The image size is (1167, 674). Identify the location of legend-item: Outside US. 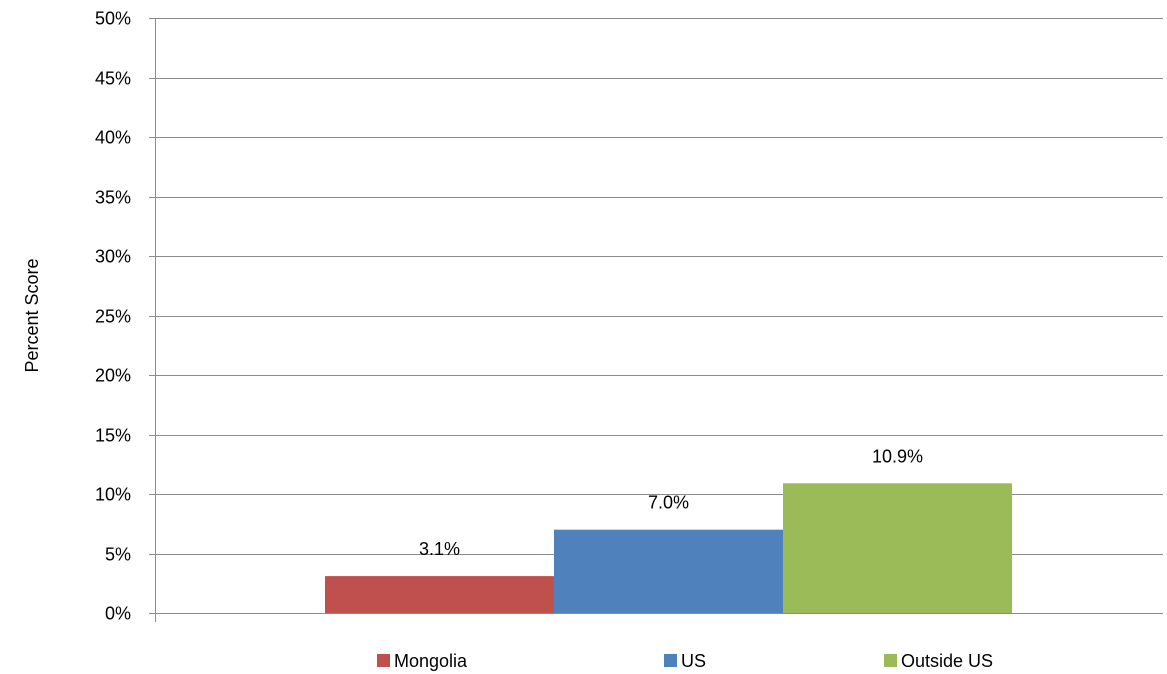
(938, 661).